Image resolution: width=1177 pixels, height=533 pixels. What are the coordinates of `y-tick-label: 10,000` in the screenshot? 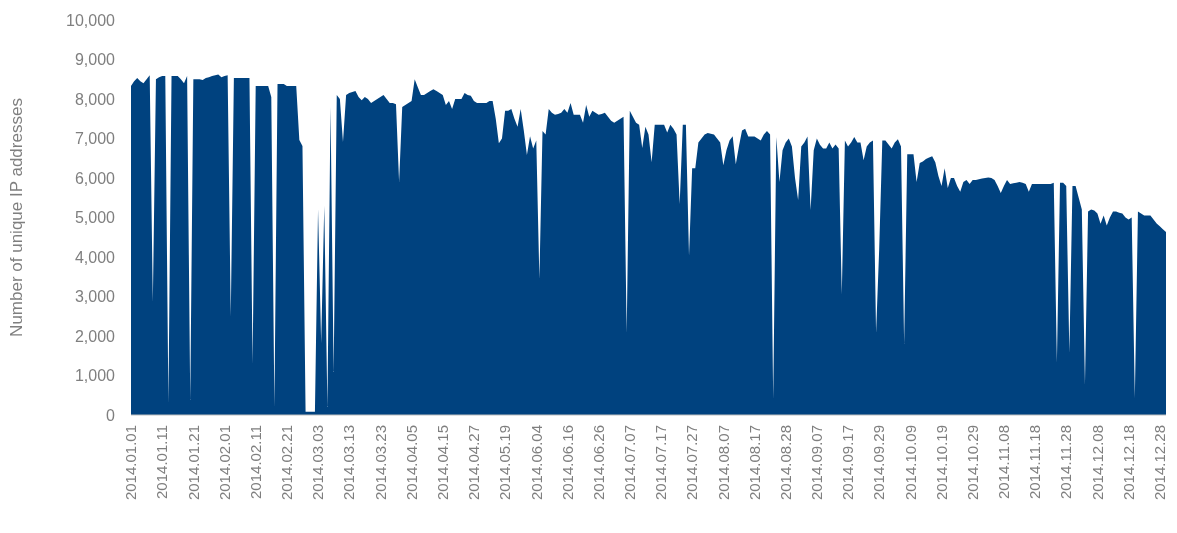 It's located at (91, 20).